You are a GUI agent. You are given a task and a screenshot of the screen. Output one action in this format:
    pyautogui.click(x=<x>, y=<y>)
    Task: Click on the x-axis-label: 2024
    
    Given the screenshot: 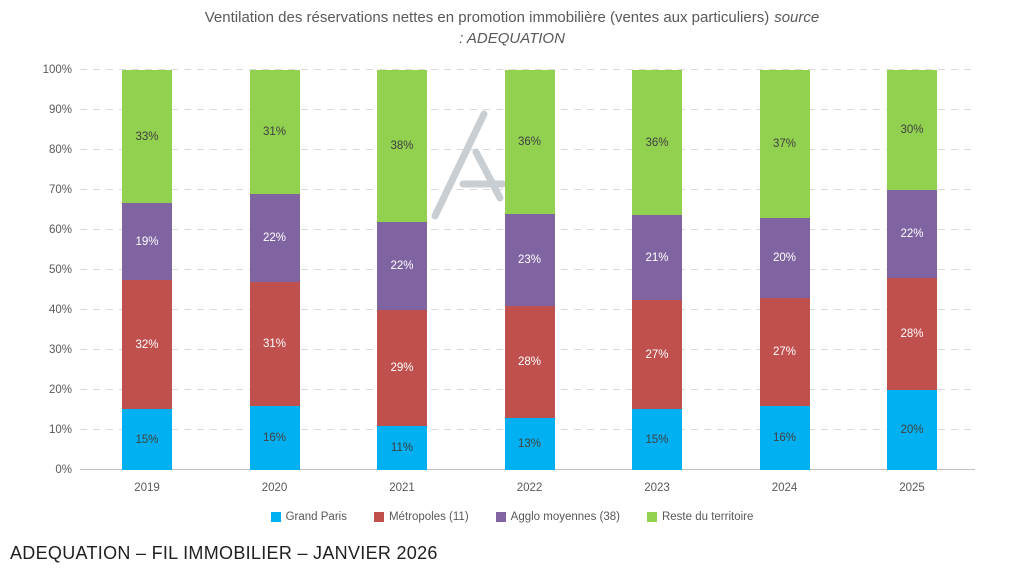 What is the action you would take?
    pyautogui.click(x=784, y=488)
    